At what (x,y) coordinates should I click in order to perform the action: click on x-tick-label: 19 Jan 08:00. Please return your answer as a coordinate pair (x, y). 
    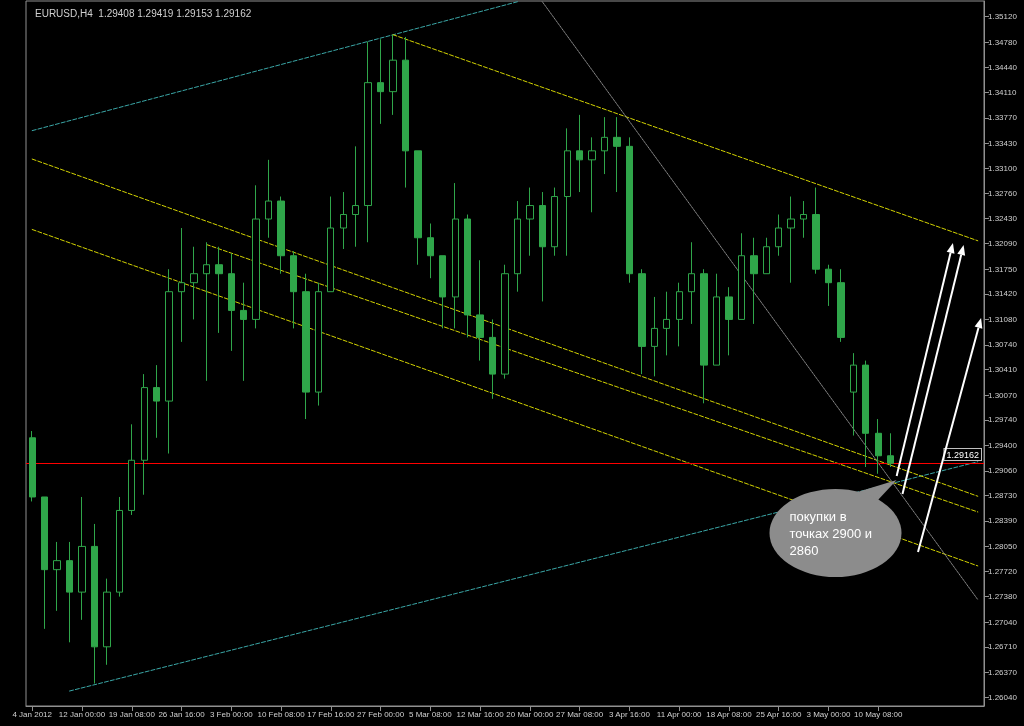
    Looking at the image, I should click on (132, 714).